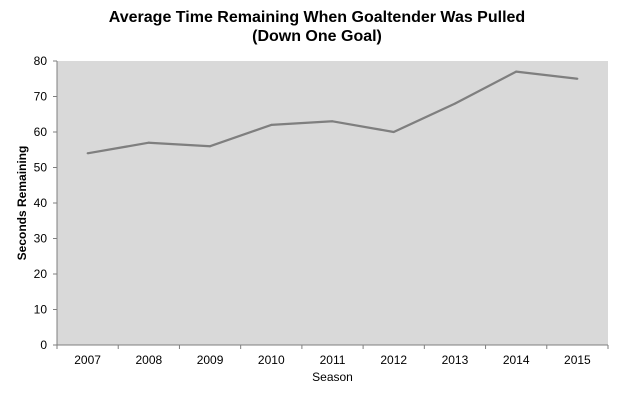 This screenshot has height=403, width=634. Describe the element at coordinates (41, 203) in the screenshot. I see `y-tick-label: 40` at that location.